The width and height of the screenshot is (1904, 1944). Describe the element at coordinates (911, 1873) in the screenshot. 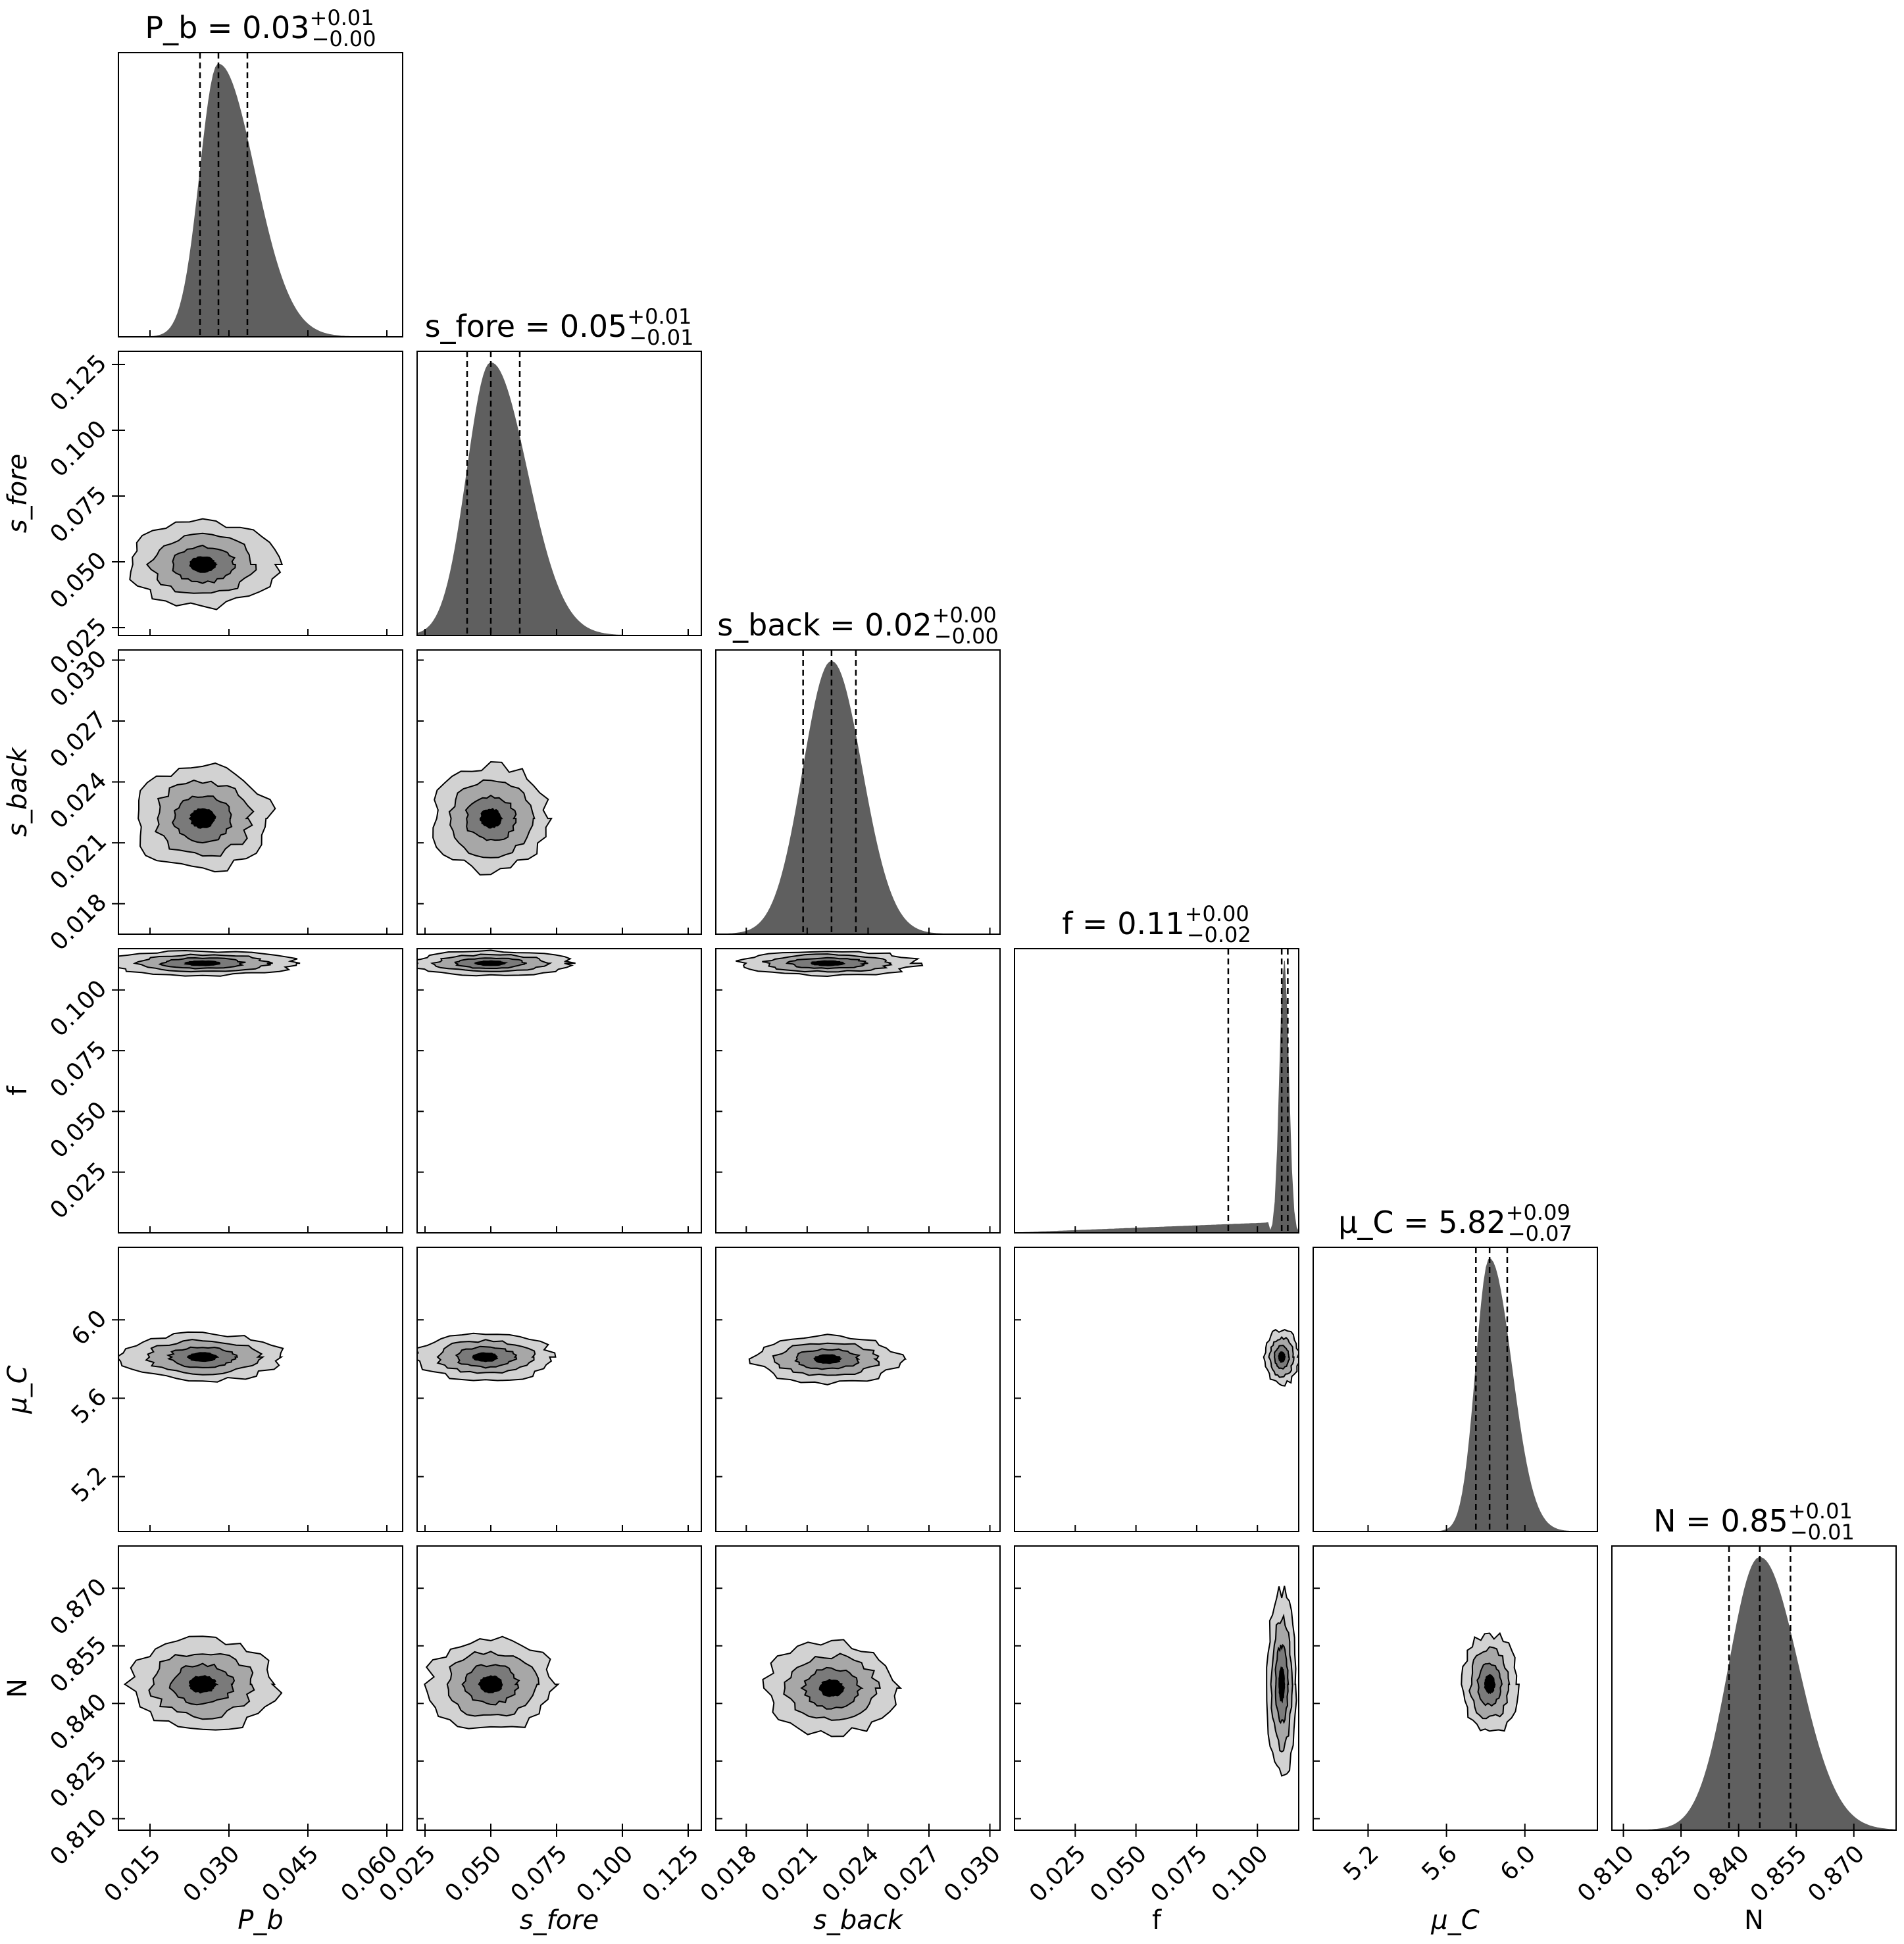

I see `x-tick-label-sback: 0.027` at that location.